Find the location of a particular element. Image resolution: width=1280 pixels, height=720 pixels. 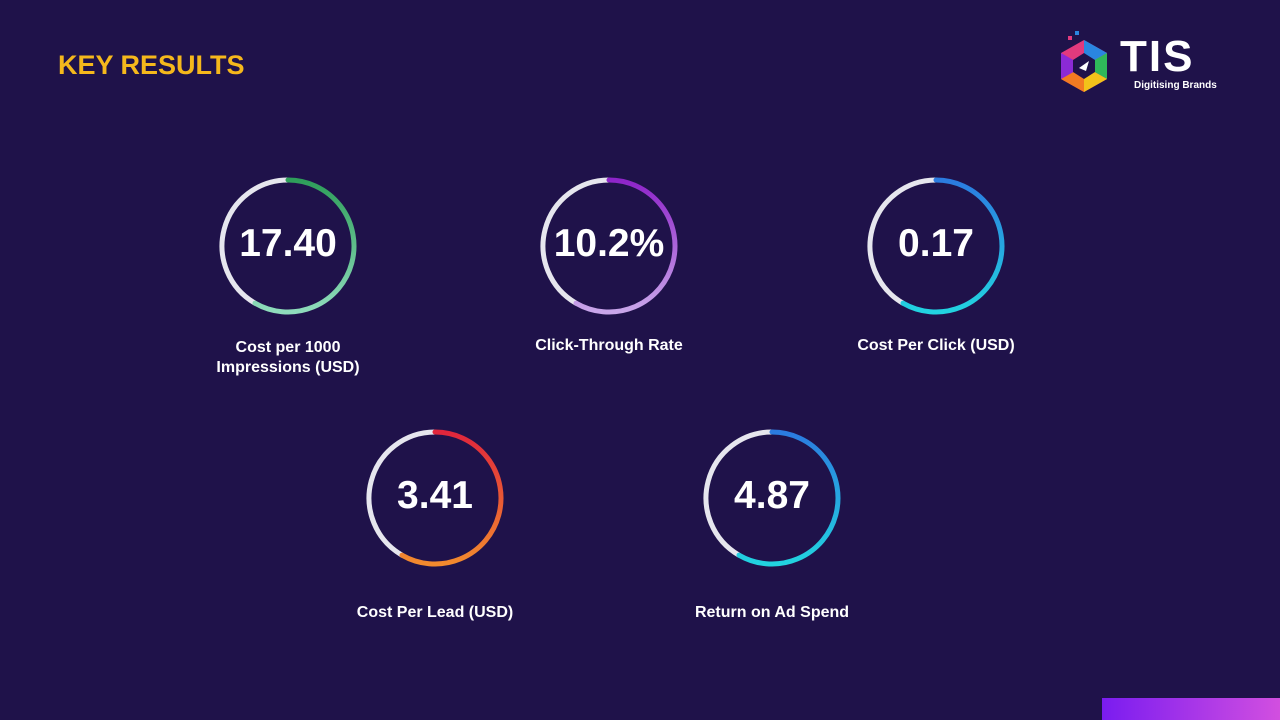

metric-value: 0.17 is located at coordinates (936, 243).